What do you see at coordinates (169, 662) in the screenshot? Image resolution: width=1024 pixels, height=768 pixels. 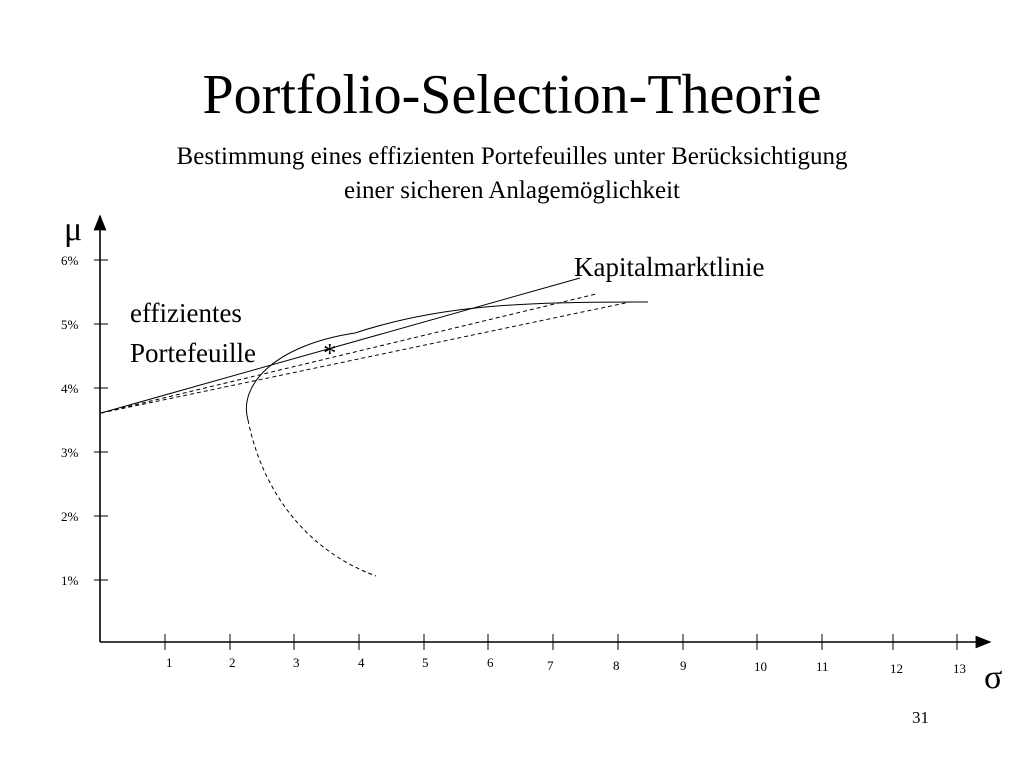 I see `x-tick-label: 1` at bounding box center [169, 662].